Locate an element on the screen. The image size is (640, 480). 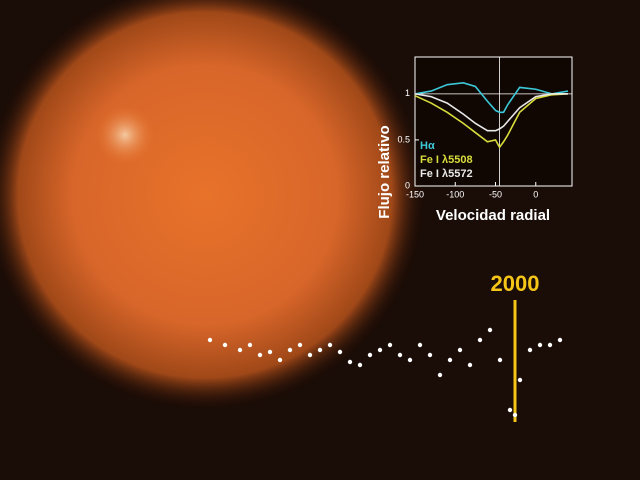
x-tick-label: 0 is located at coordinates (535, 194).